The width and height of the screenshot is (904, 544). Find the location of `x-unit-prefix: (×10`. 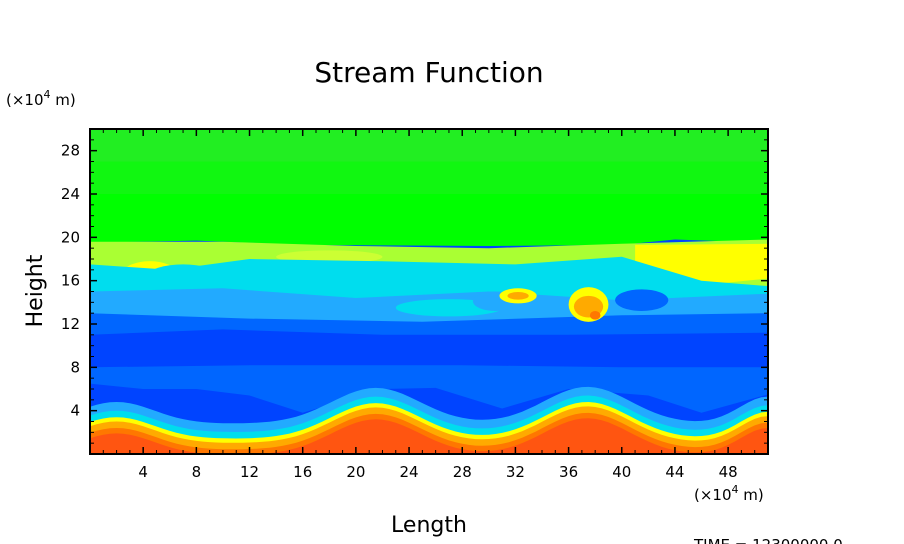

x-unit-prefix: (×10 is located at coordinates (713, 495).